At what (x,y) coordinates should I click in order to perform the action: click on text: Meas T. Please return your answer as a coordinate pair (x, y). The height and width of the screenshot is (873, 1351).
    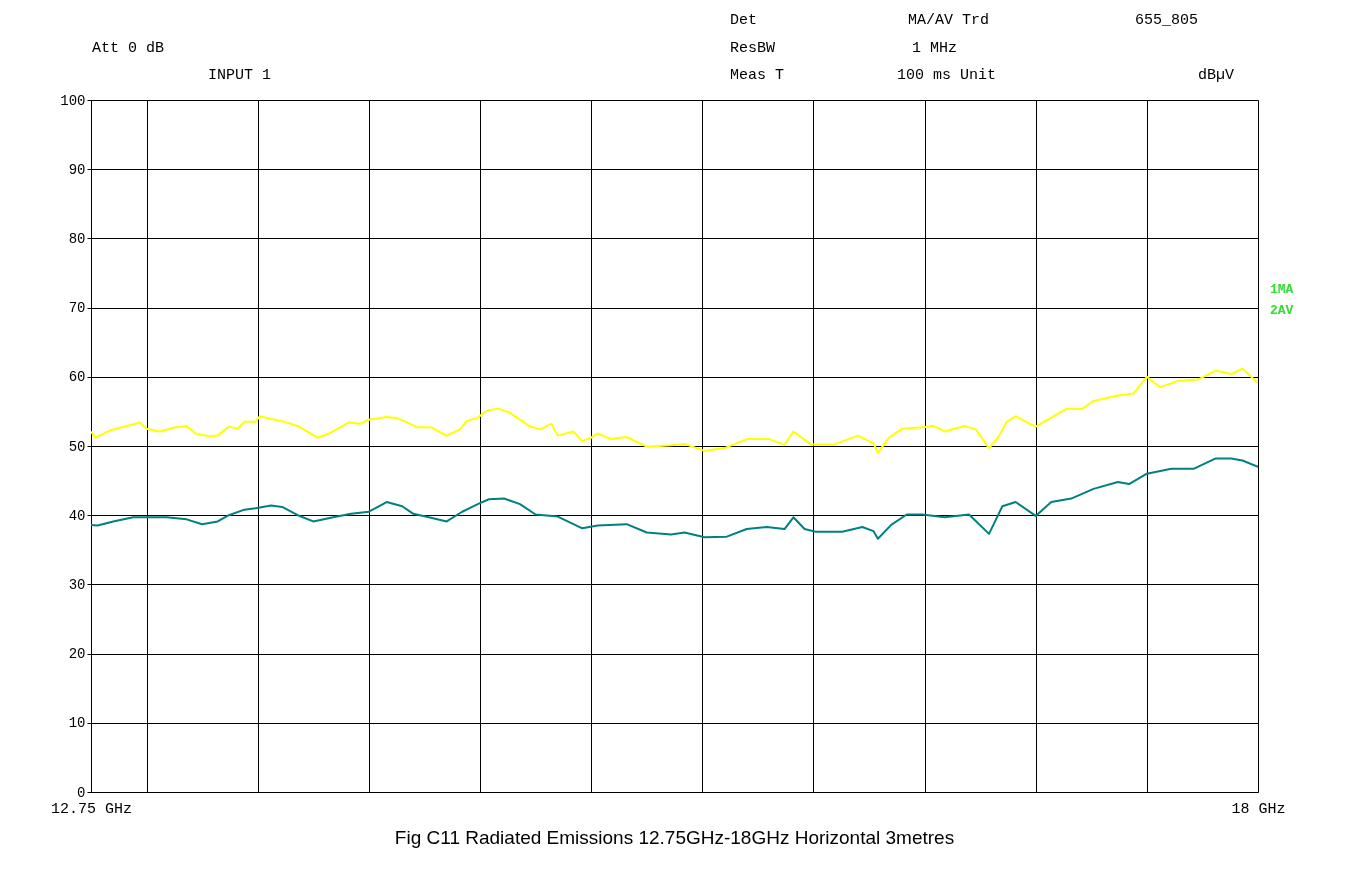
    Looking at the image, I should click on (757, 75).